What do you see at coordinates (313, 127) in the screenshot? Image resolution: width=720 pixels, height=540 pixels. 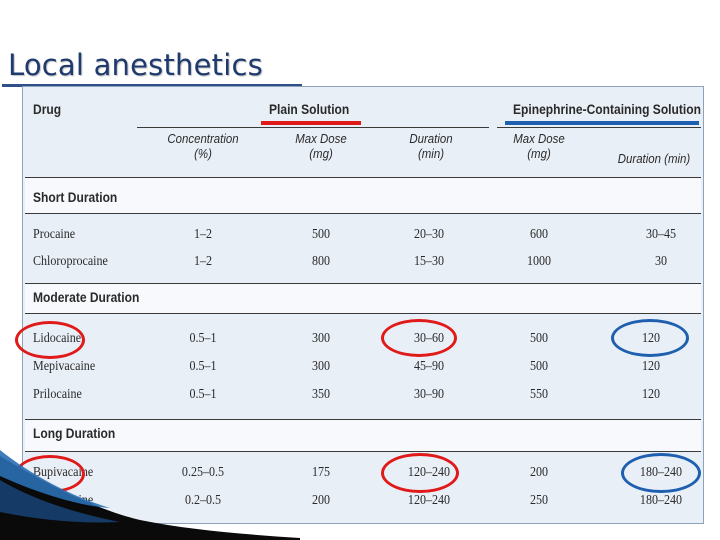 I see `plain-group-rule` at bounding box center [313, 127].